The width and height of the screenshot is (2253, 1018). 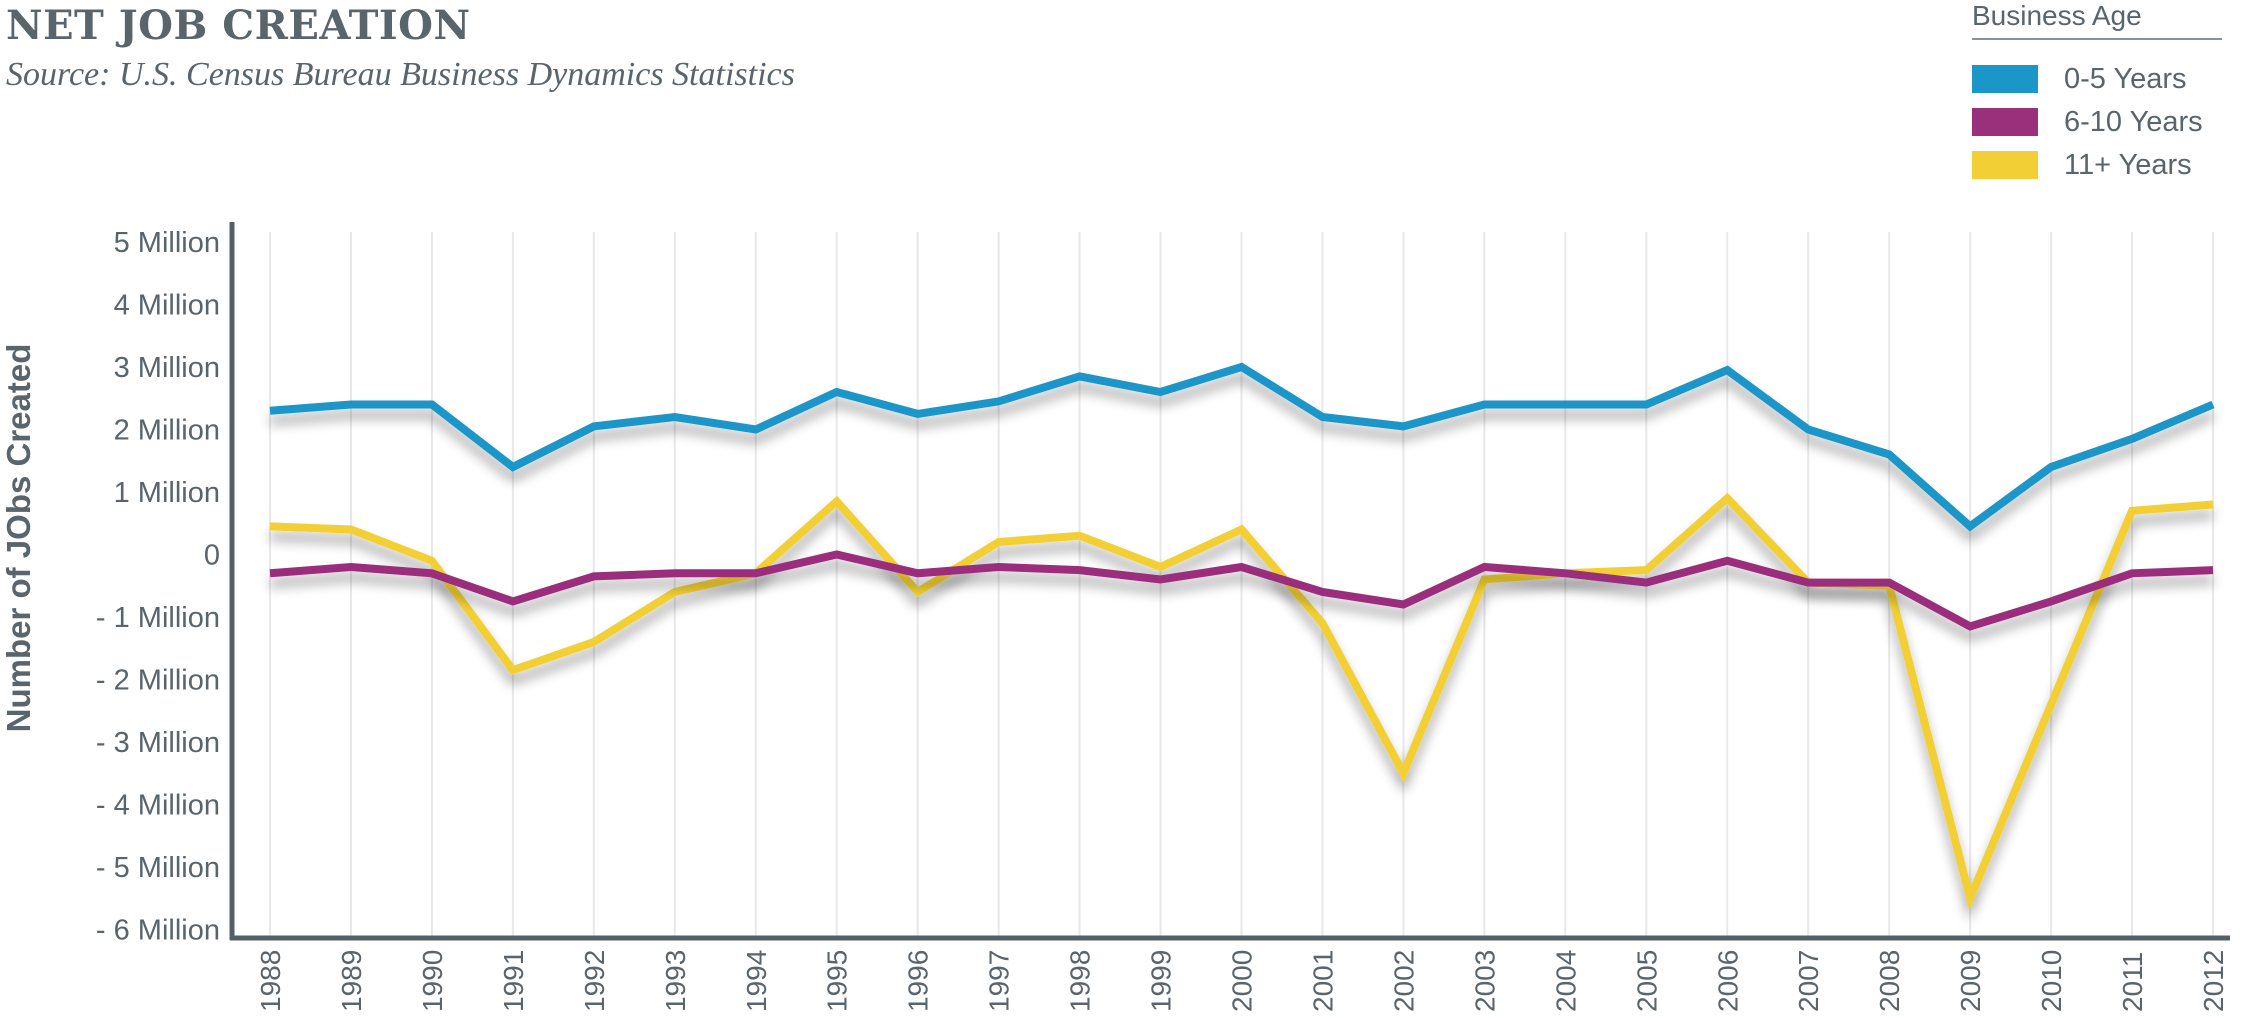 I want to click on x-tick-label: 1993, so click(x=675, y=981).